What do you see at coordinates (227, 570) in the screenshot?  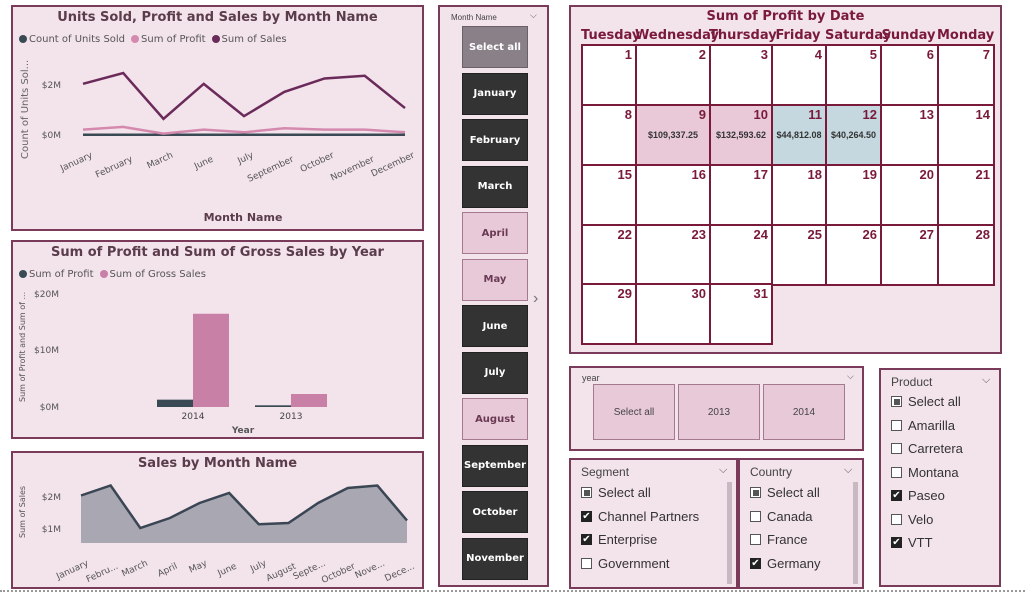 I see `x-tick-label: June` at bounding box center [227, 570].